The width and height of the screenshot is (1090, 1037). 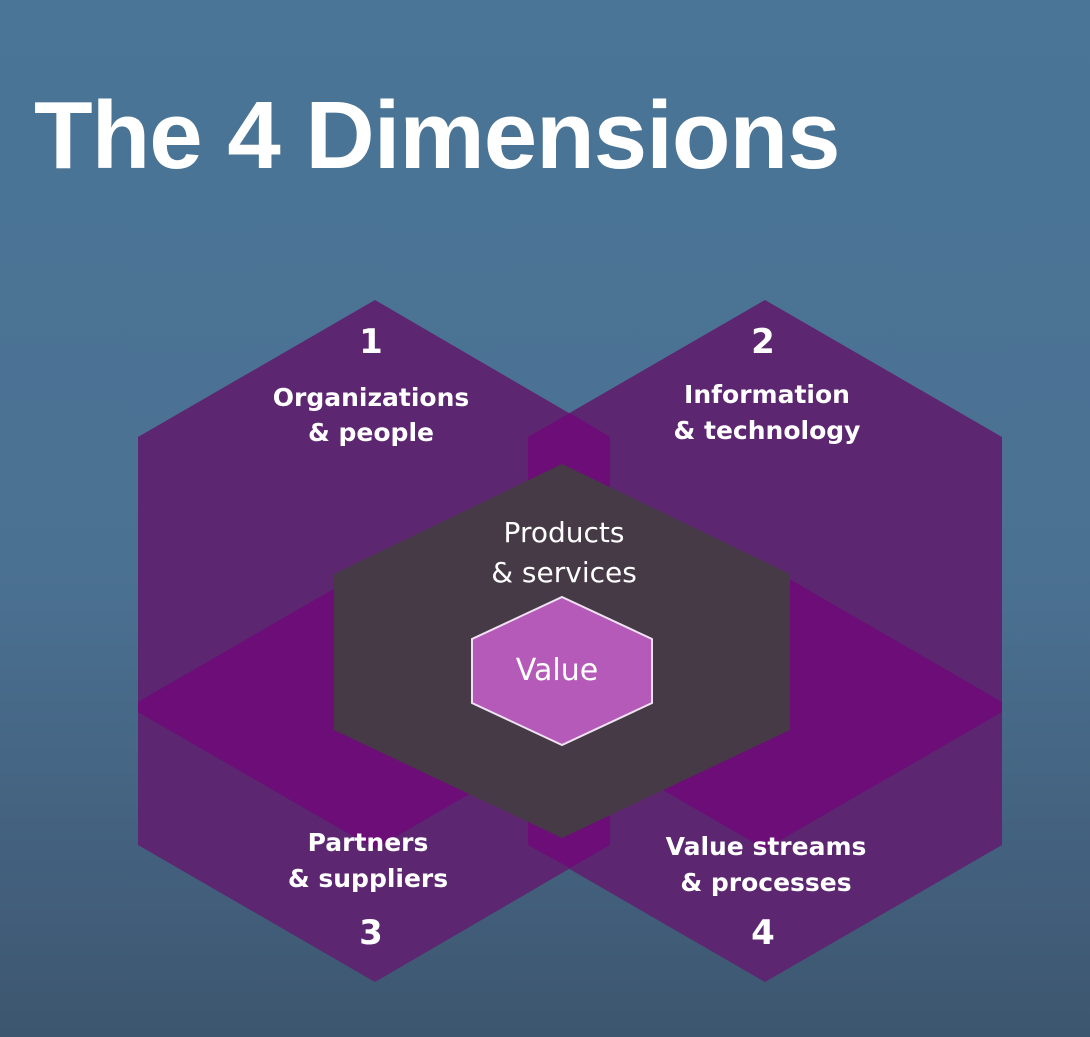 I want to click on core-label-line1: Products, so click(x=564, y=532).